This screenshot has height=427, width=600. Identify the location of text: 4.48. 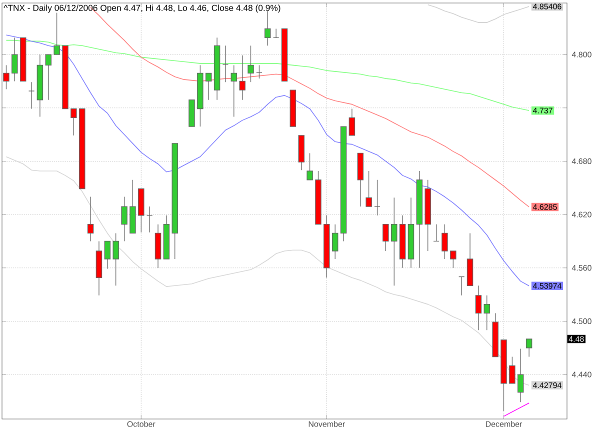
(576, 339).